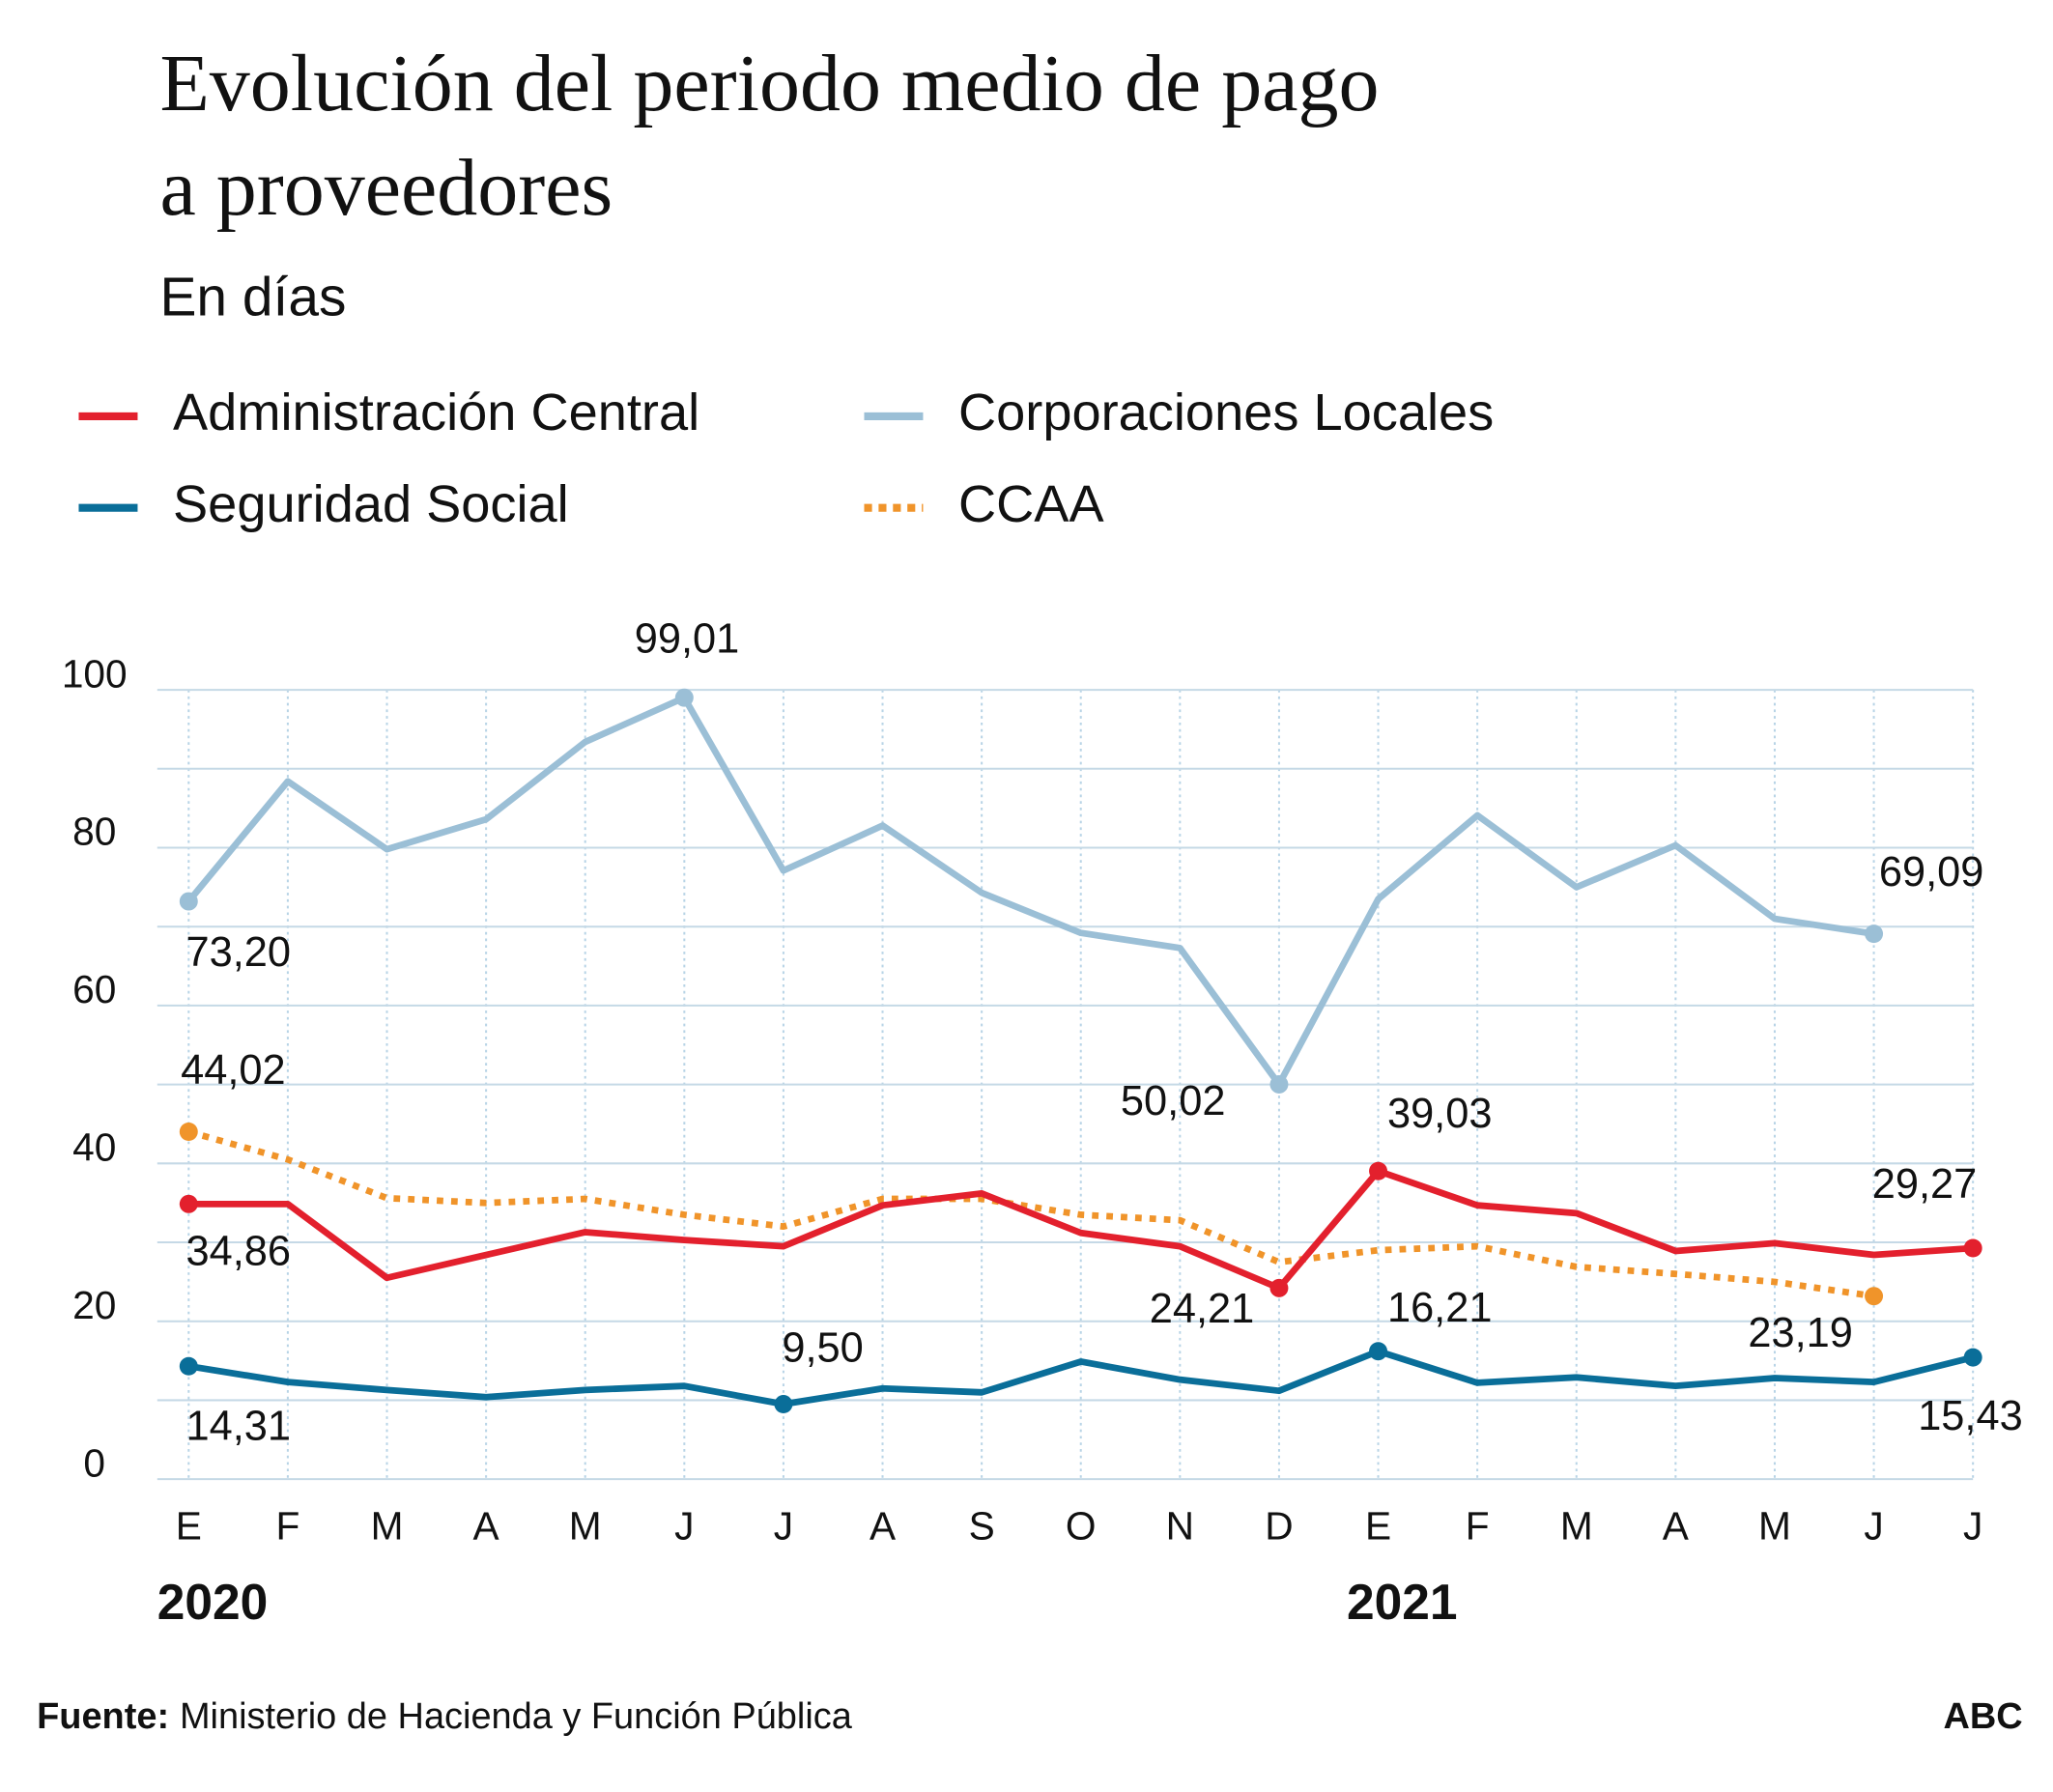  I want to click on data-label: 99,01, so click(687, 638).